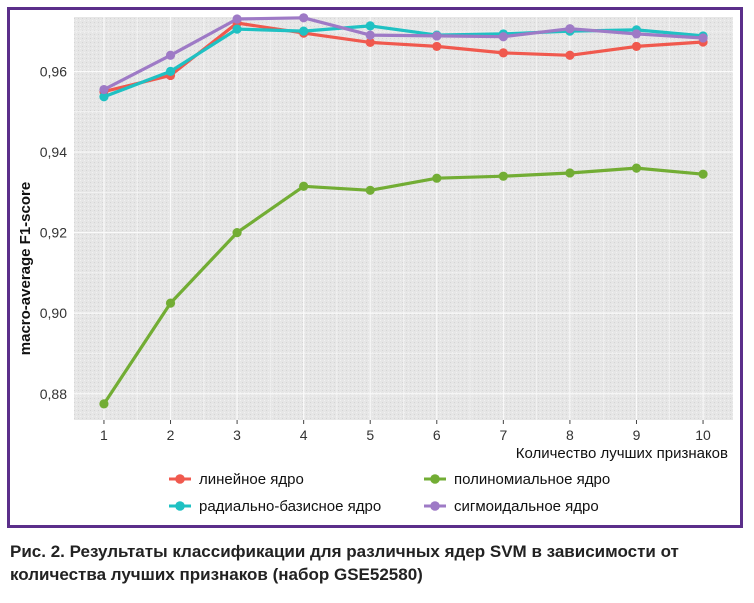 Image resolution: width=754 pixels, height=603 pixels. I want to click on legend-label: радиально-базисное ядро, so click(290, 506).